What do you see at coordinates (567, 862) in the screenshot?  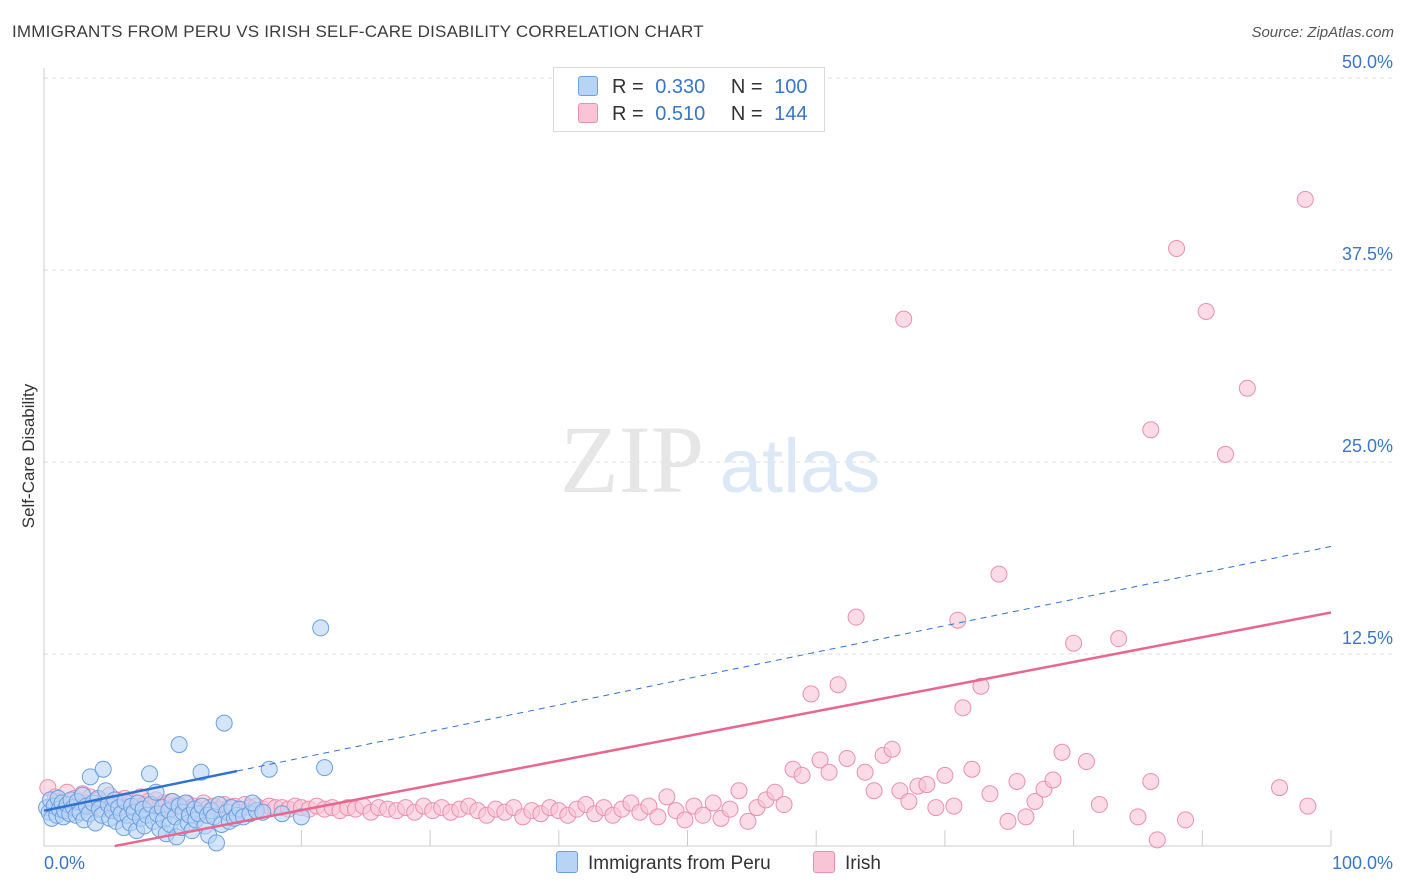 I see `bottom-legend-swatch-peru` at bounding box center [567, 862].